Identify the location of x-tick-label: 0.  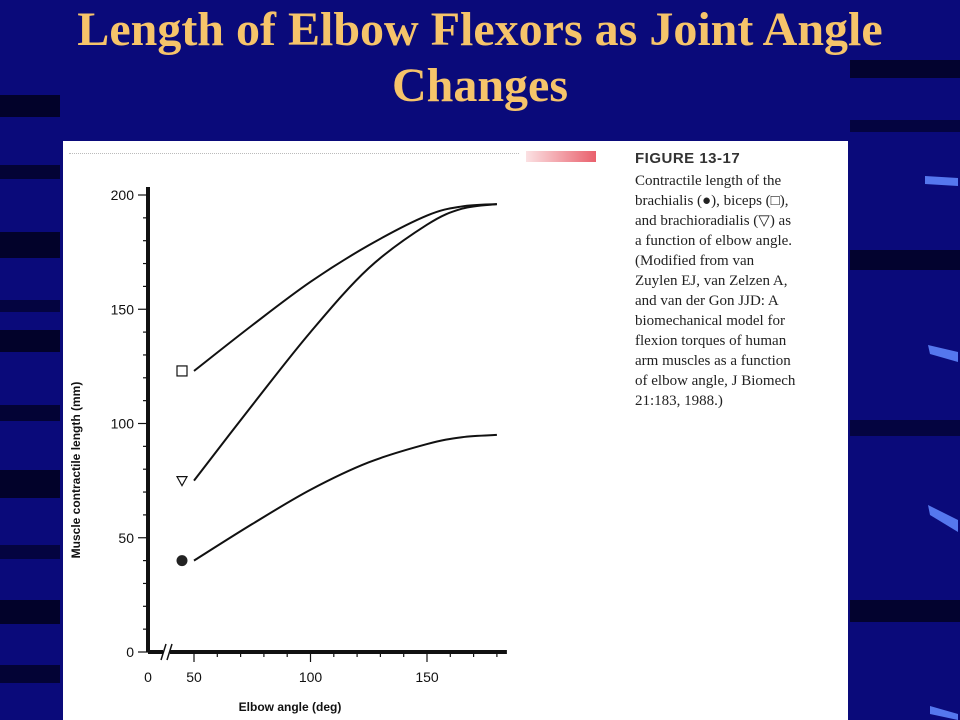
(148, 677).